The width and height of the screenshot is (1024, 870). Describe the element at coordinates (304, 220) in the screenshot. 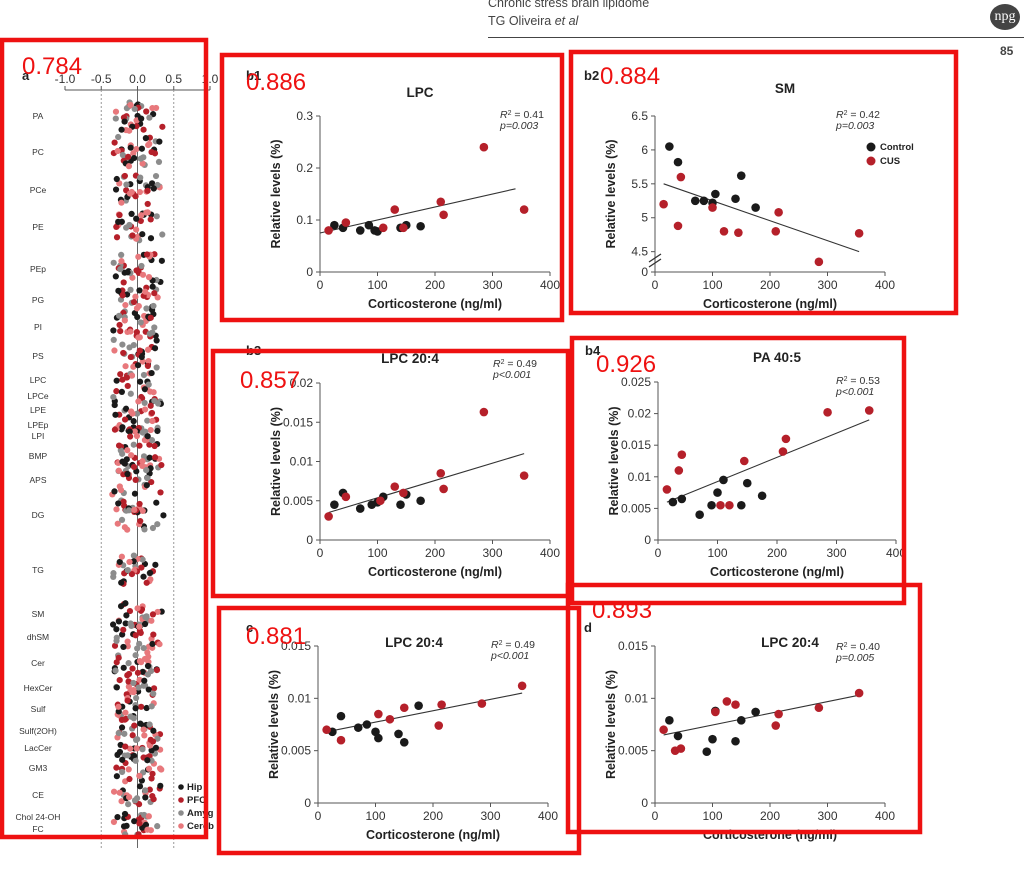

I see `y-tick-label: 0.1` at that location.